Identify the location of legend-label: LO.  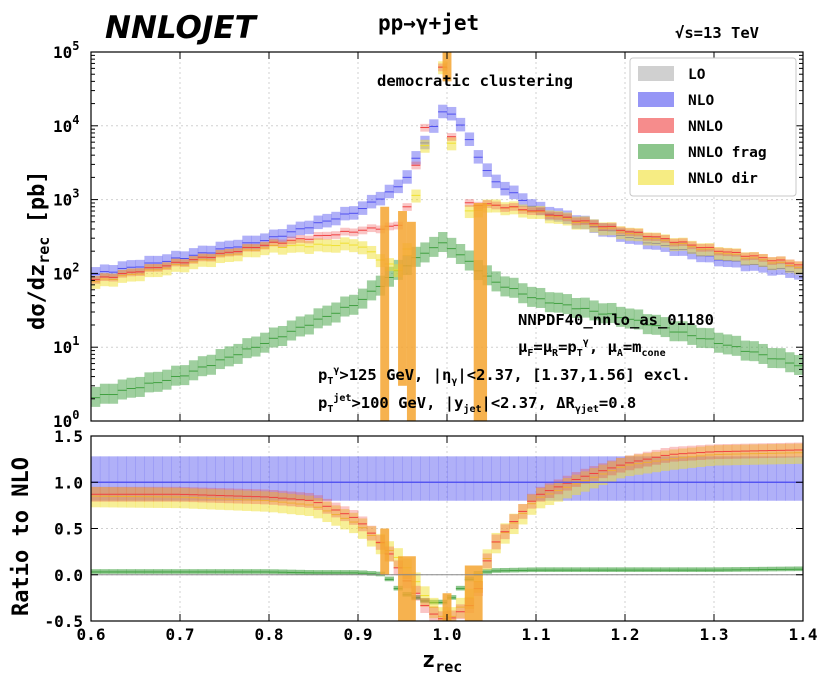
(697, 75).